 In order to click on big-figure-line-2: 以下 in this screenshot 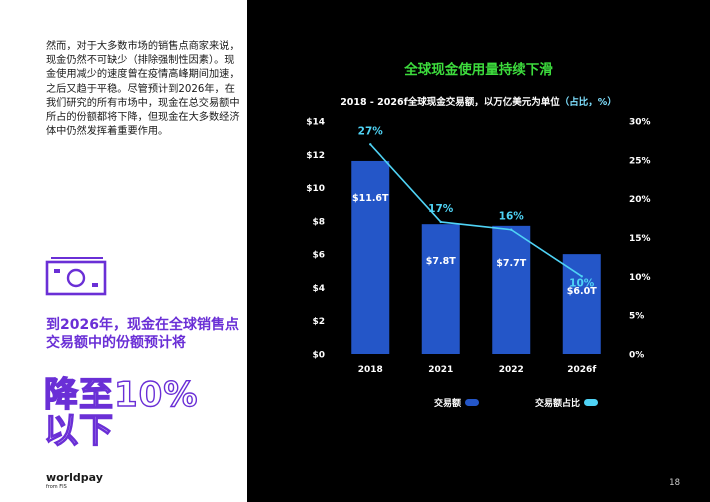, I will do `click(78, 431)`.